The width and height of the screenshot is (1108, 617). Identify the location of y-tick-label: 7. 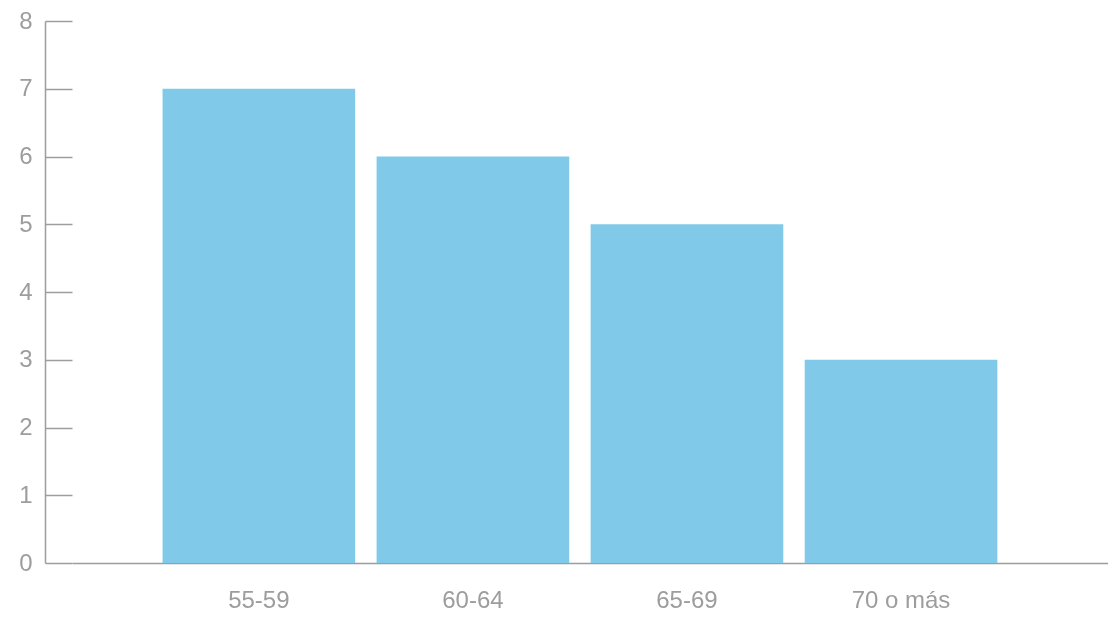
(26, 88).